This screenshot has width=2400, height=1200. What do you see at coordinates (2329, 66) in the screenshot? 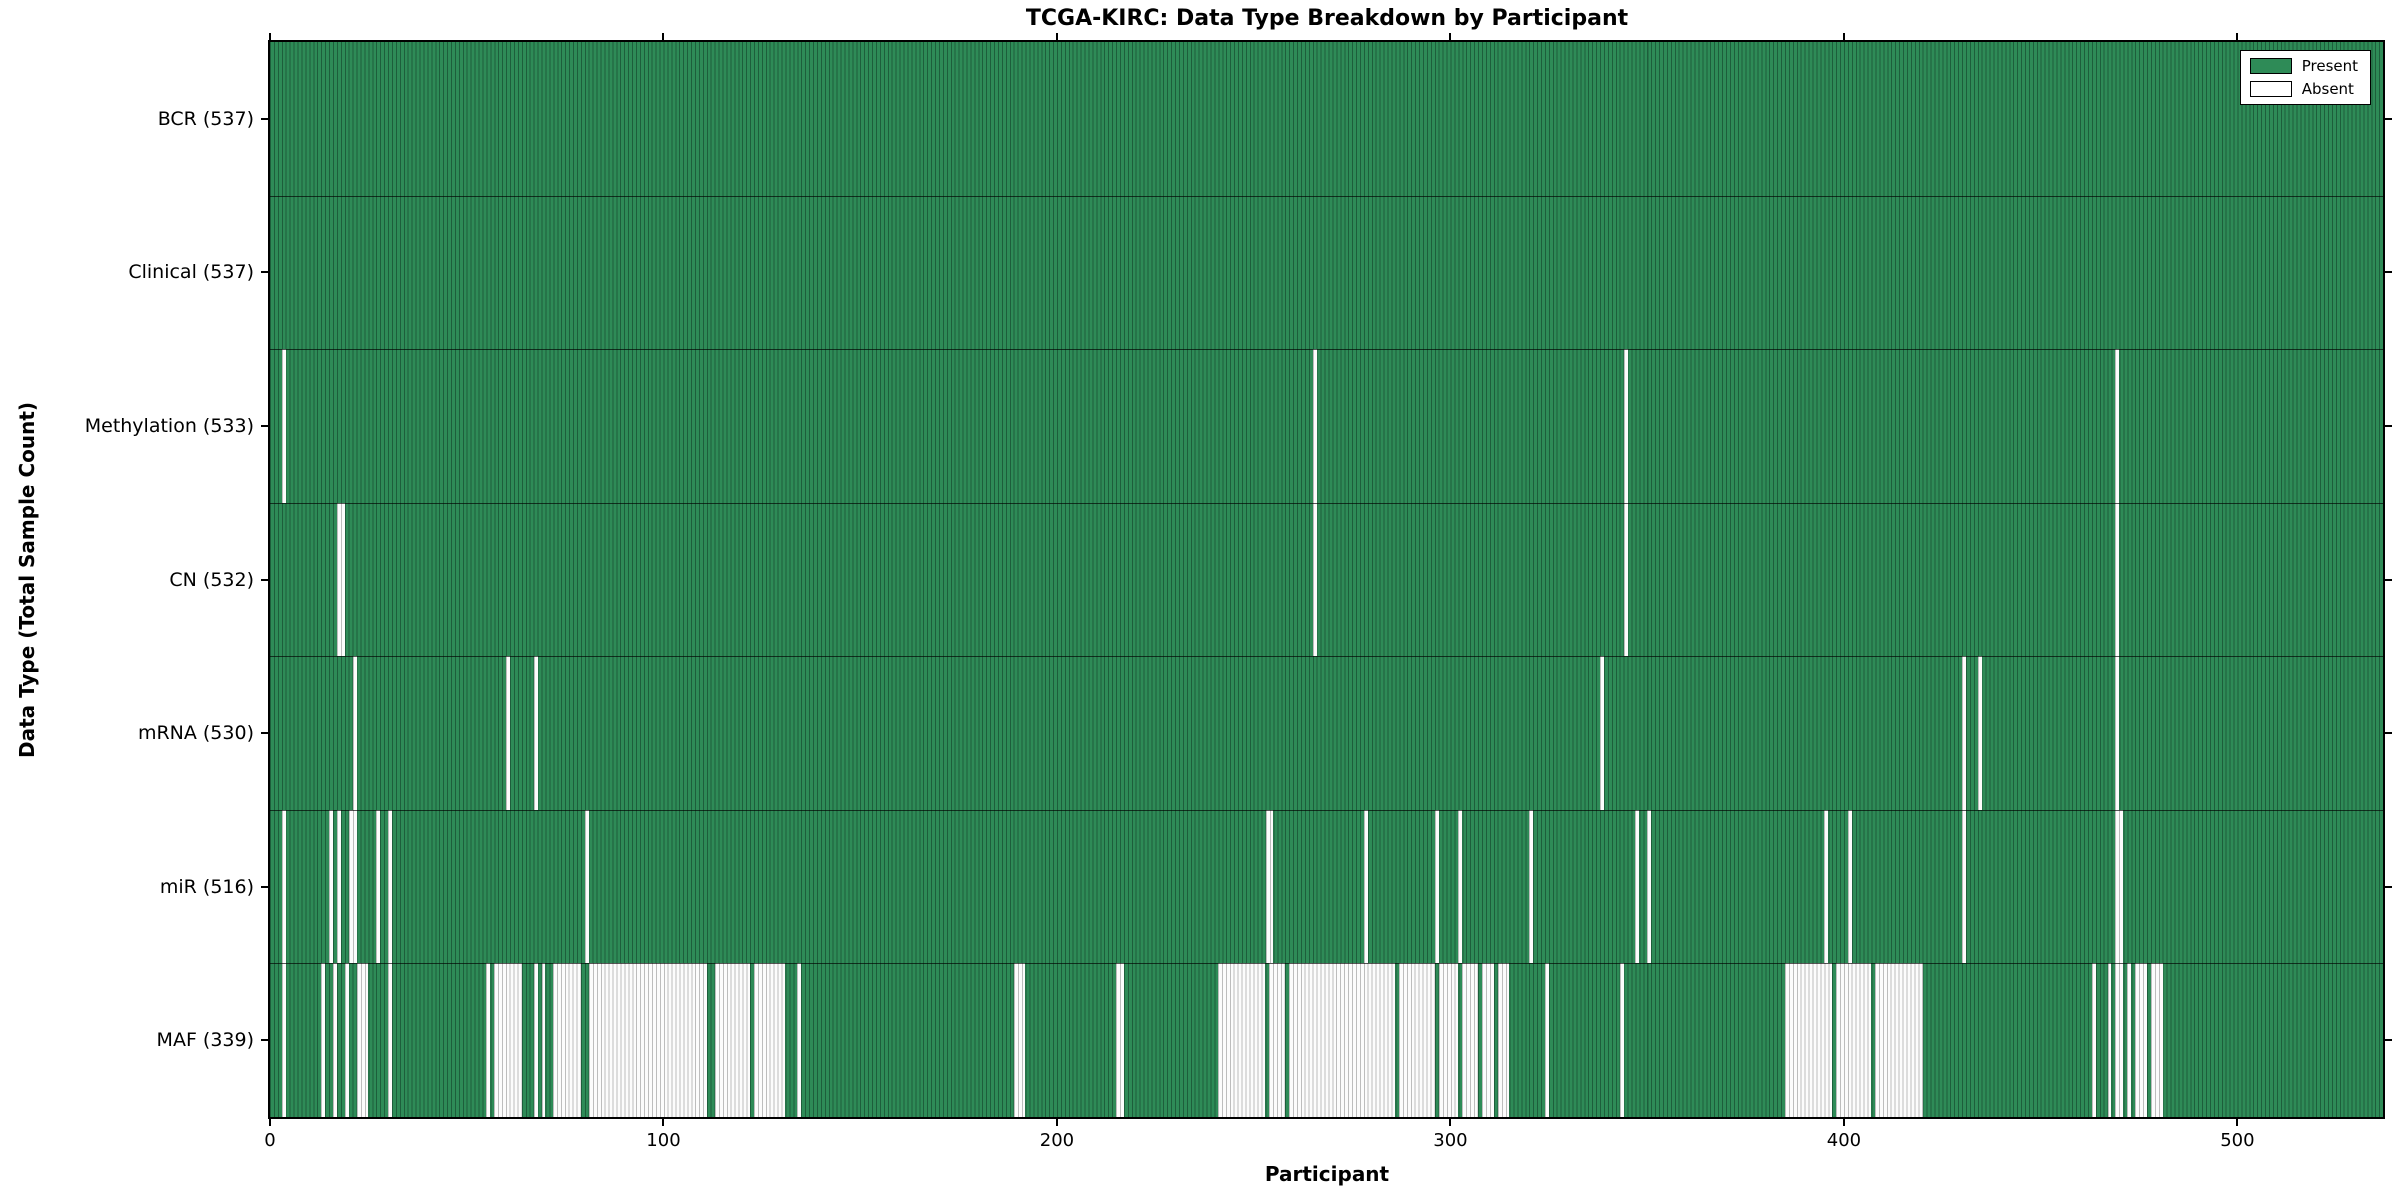
I see `legend-present-label: Present` at bounding box center [2329, 66].